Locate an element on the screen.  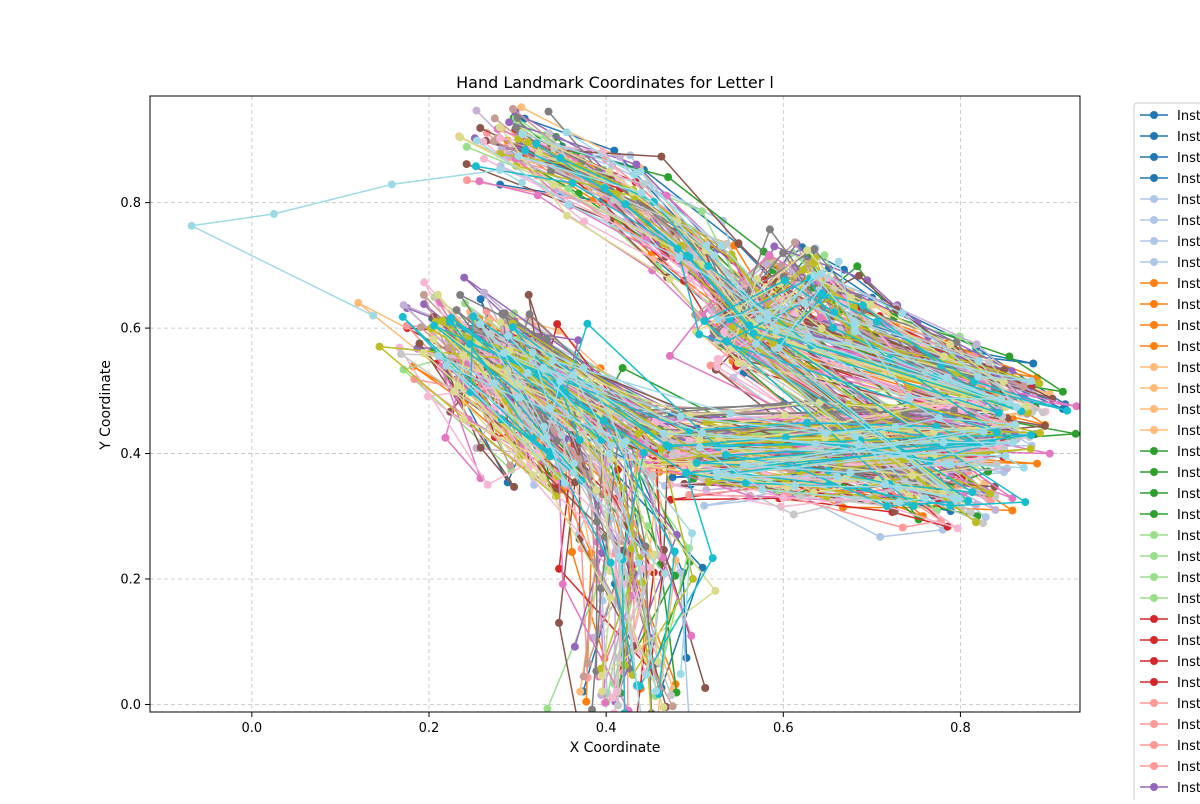
x-axis-label: X Coordinate is located at coordinates (615, 748).